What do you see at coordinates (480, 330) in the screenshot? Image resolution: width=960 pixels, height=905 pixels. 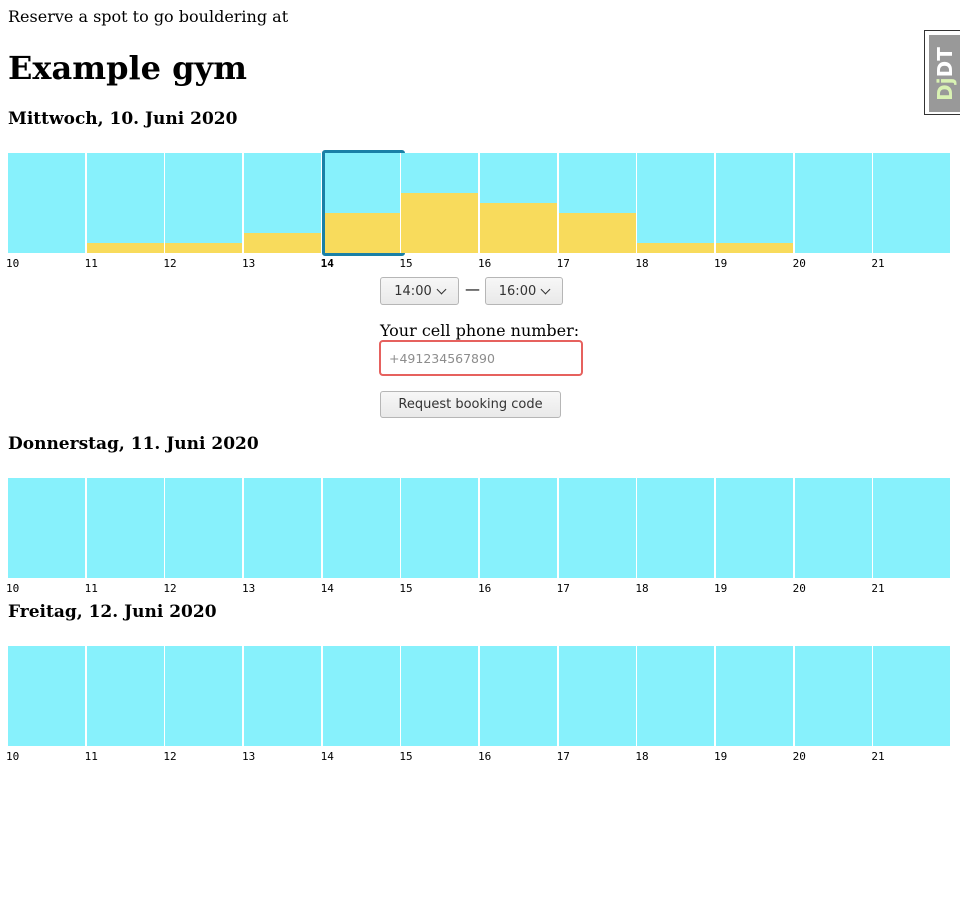 I see `phone-label: Your cell phone number:` at bounding box center [480, 330].